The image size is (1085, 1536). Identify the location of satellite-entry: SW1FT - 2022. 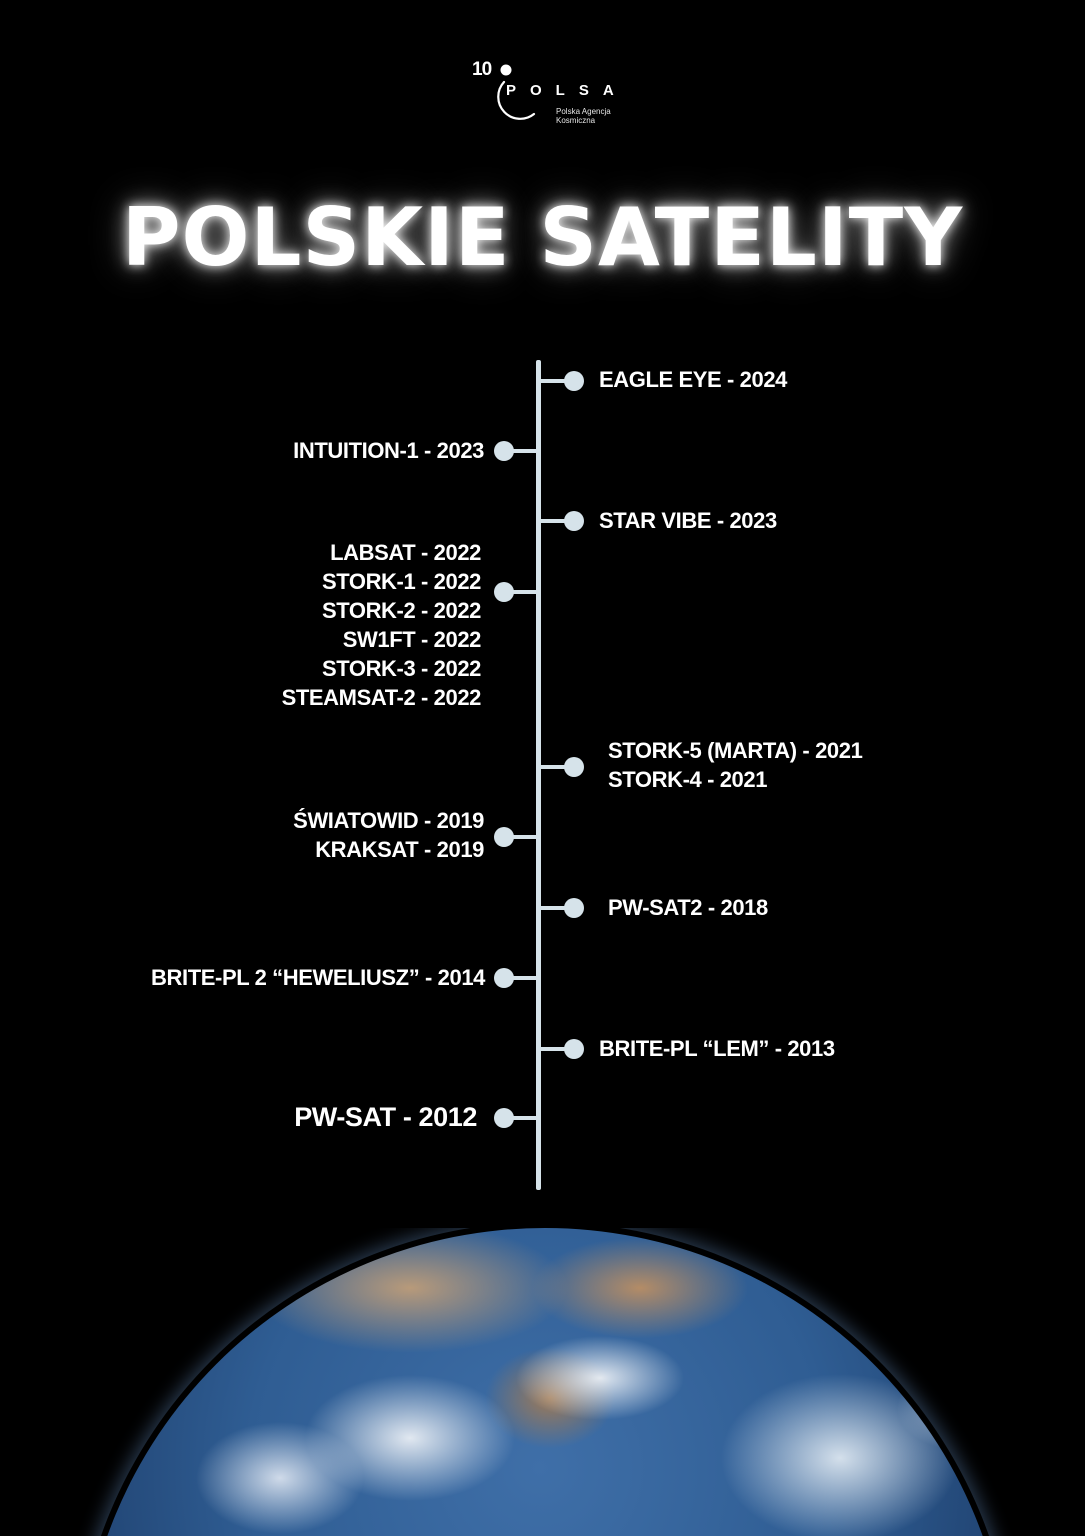
(412, 639).